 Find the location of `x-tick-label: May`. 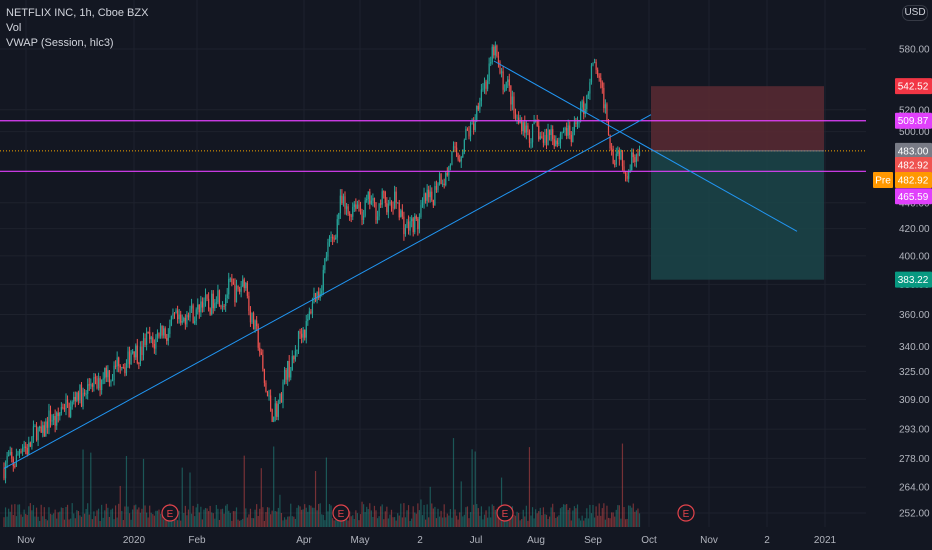

x-tick-label: May is located at coordinates (360, 540).